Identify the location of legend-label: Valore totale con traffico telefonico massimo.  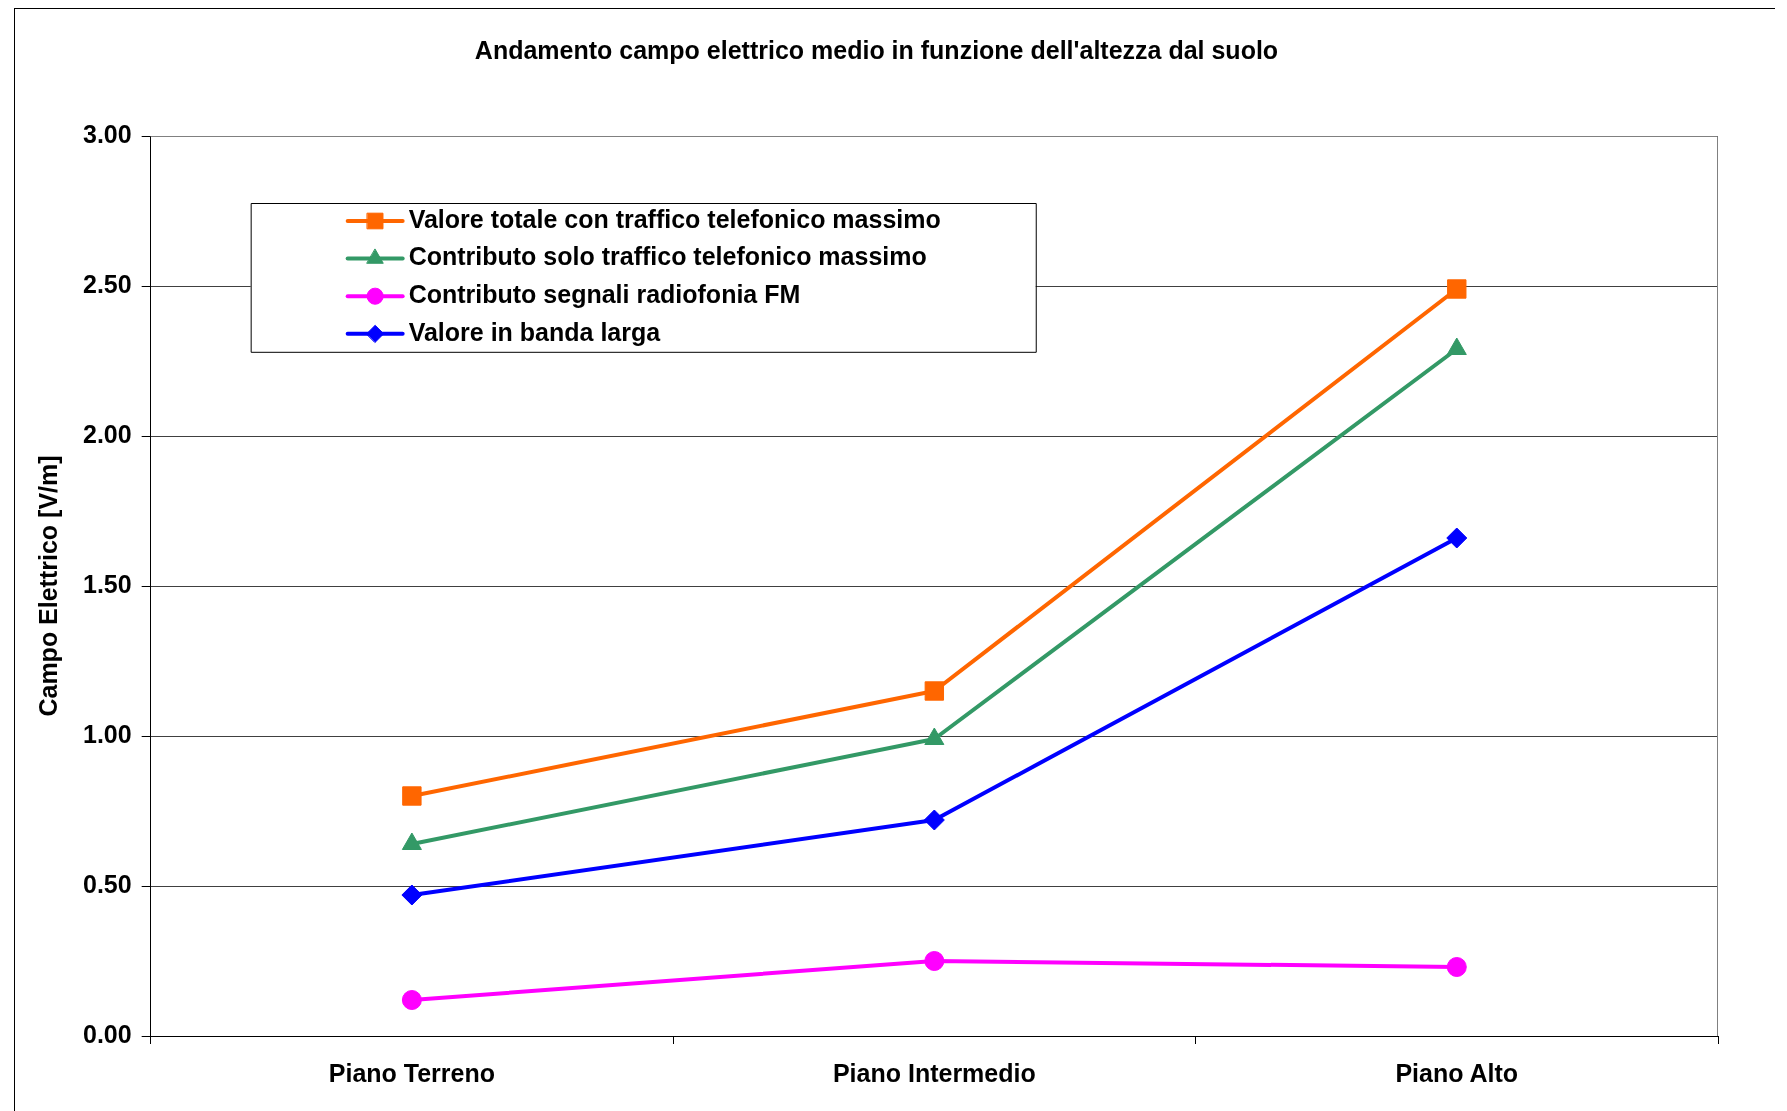
(674, 218).